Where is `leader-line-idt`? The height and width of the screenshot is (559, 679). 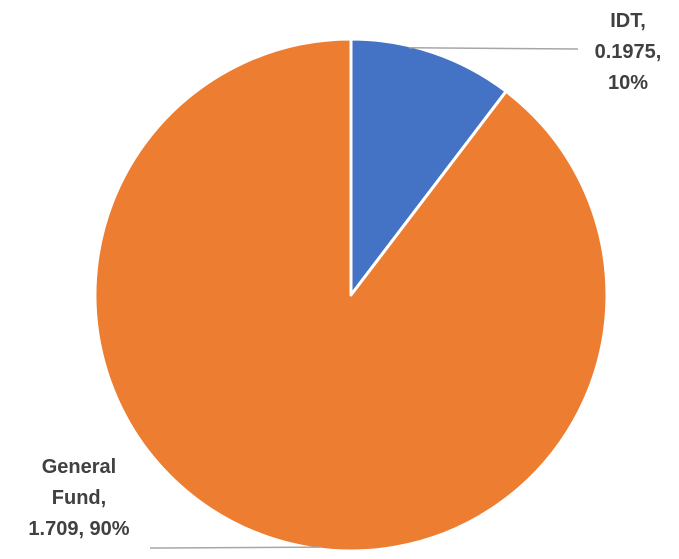
leader-line-idt is located at coordinates (493, 48).